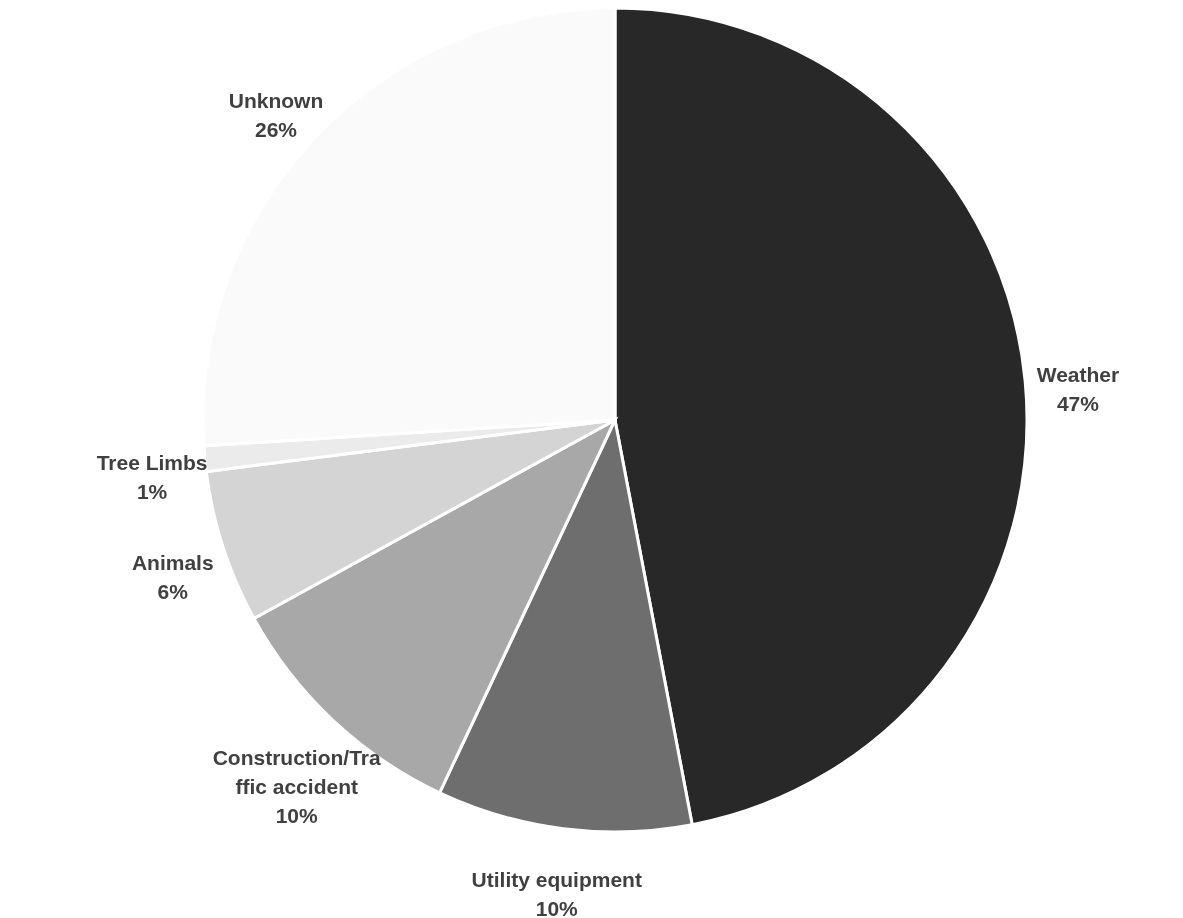  I want to click on data-label: 6%, so click(173, 591).